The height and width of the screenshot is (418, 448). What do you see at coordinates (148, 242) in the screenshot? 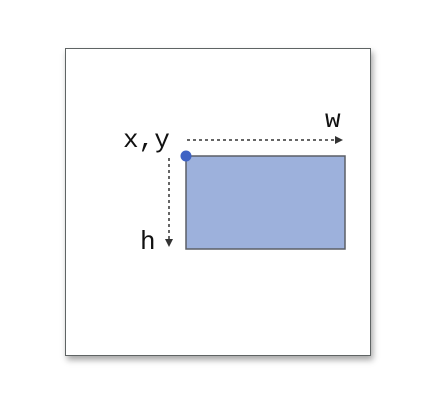
I see `height-label: h` at bounding box center [148, 242].